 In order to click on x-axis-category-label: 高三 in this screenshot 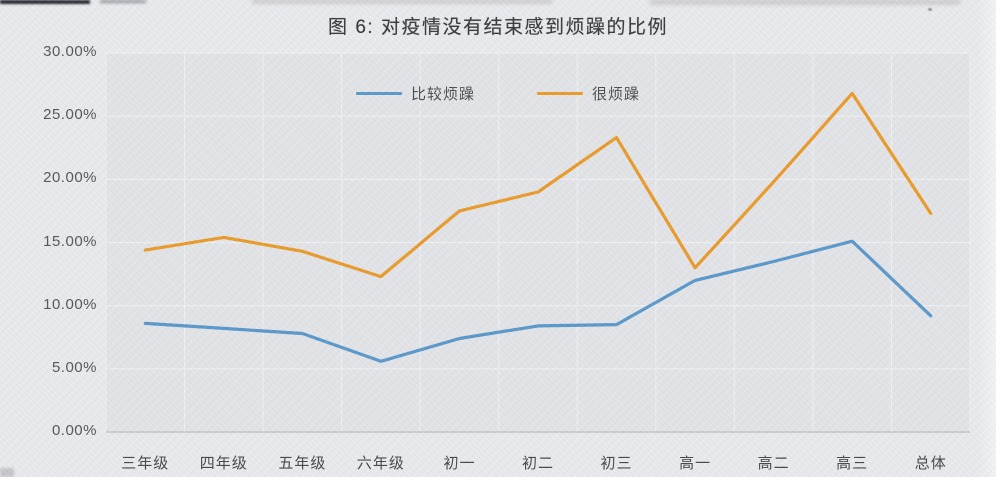, I will do `click(852, 463)`.